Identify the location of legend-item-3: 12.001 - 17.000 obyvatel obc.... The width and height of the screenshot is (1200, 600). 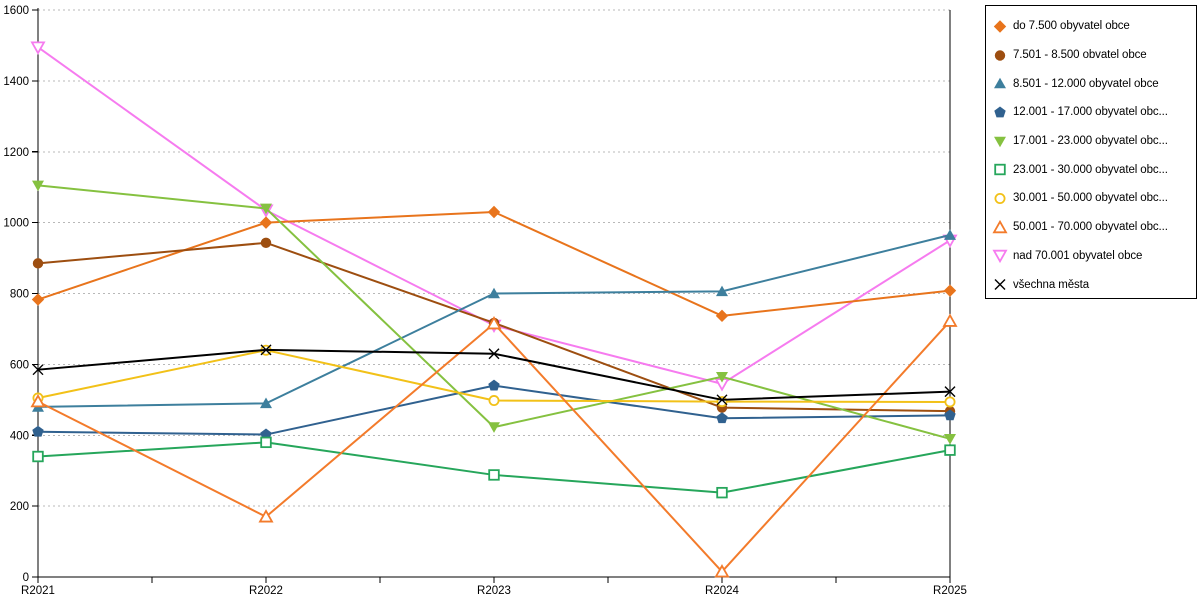
(1093, 112).